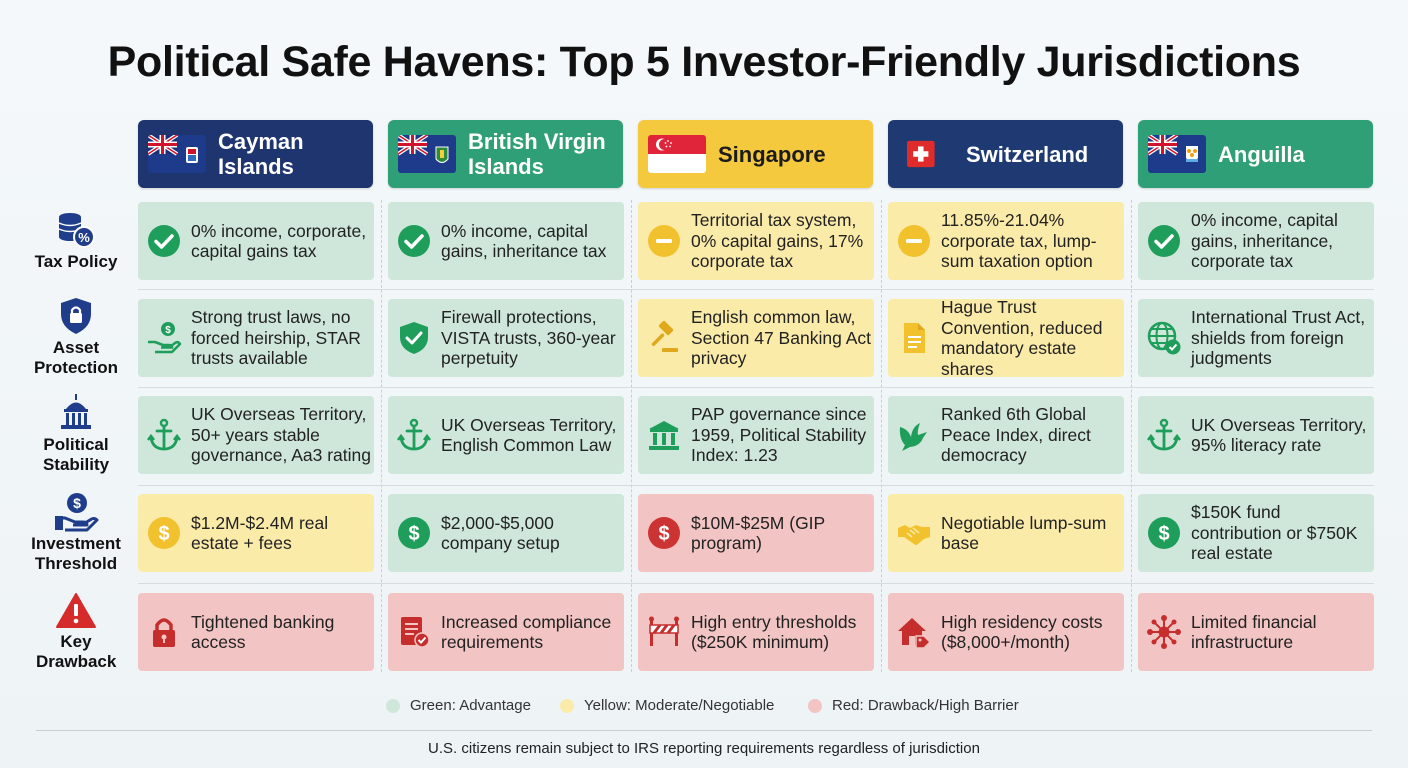 The image size is (1408, 768). What do you see at coordinates (76, 454) in the screenshot?
I see `row-label-text: Political Stability` at bounding box center [76, 454].